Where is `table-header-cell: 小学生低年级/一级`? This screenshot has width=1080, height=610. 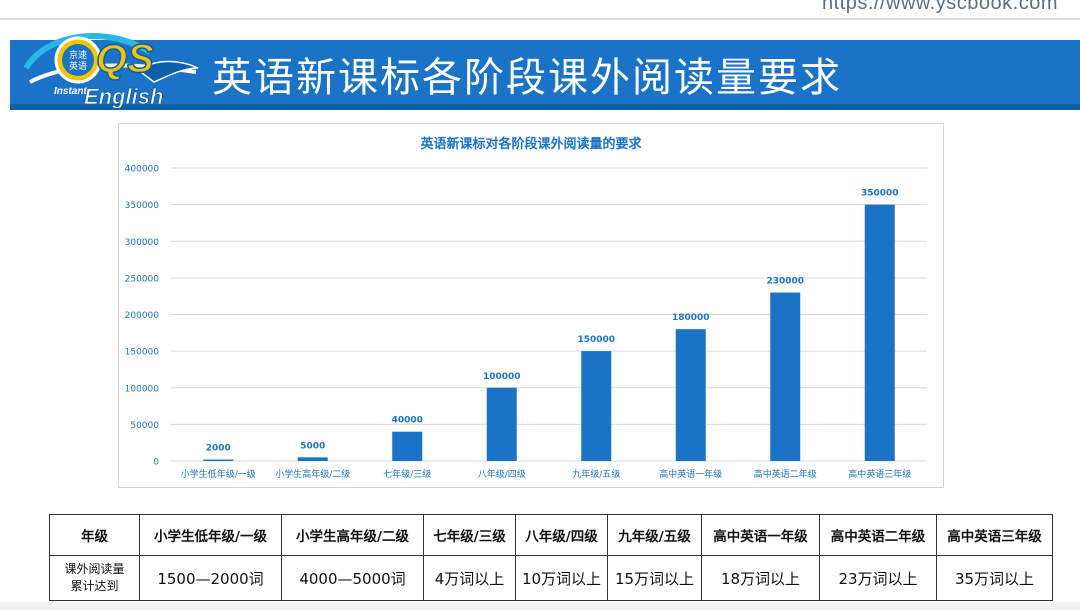
table-header-cell: 小学生低年级/一级 is located at coordinates (210, 535).